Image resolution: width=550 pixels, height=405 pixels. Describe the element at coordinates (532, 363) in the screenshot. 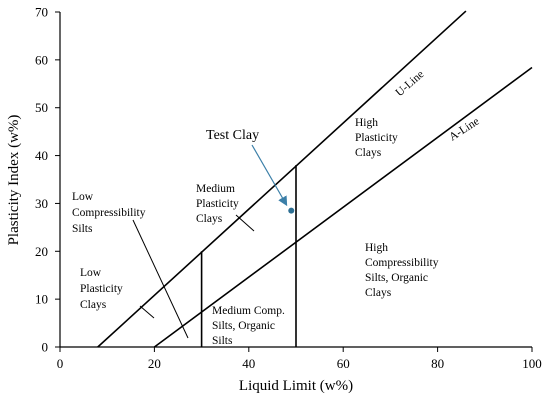

I see `x-tick-label: 100` at that location.